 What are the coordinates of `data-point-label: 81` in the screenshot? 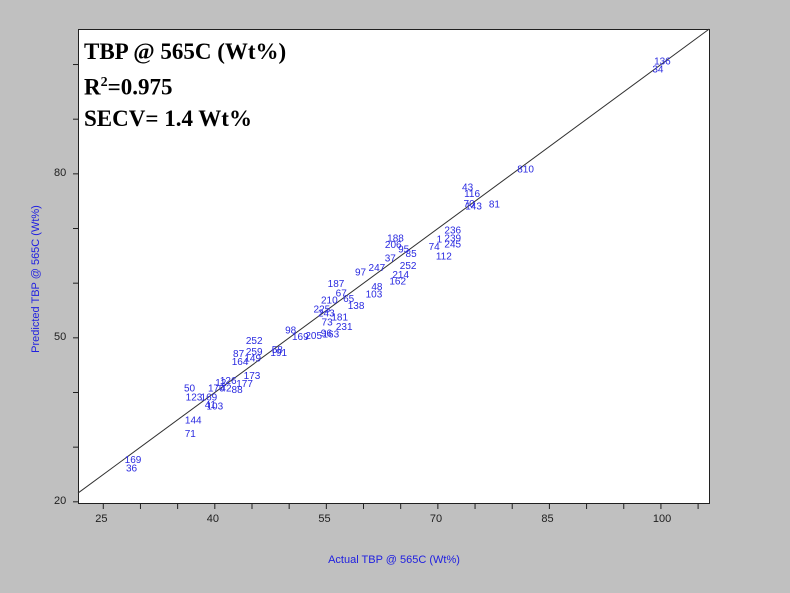 It's located at (495, 204).